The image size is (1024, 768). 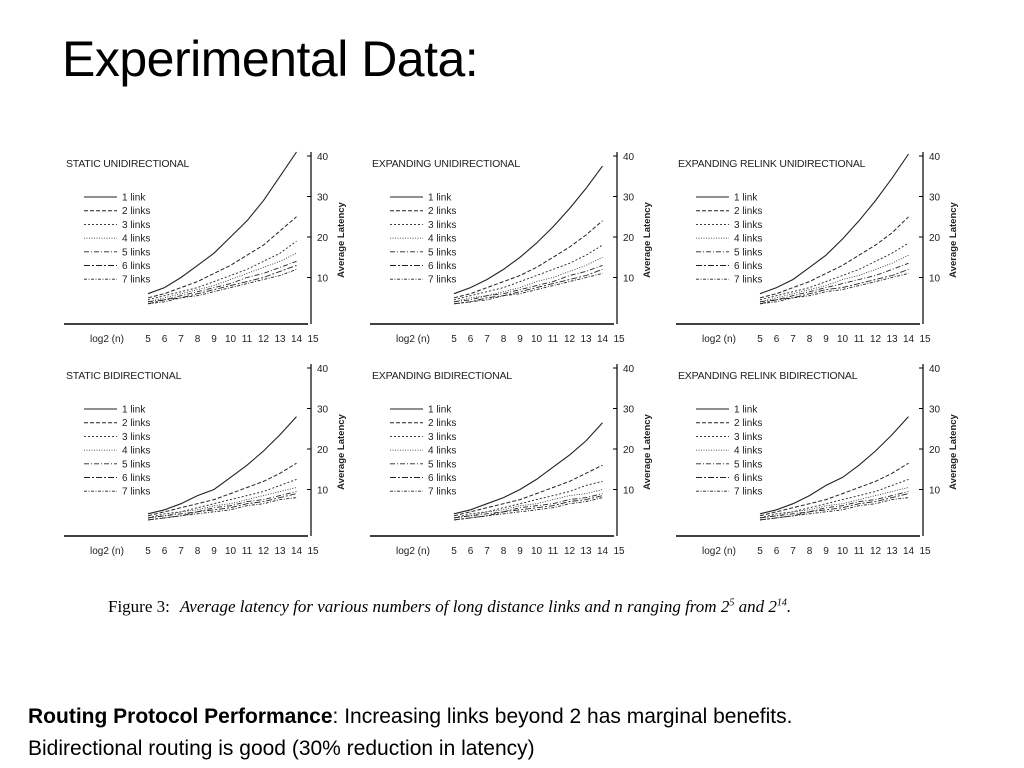 What do you see at coordinates (772, 164) in the screenshot?
I see `chart-title: EXPANDING RELINK UNIDIRECTIONAL` at bounding box center [772, 164].